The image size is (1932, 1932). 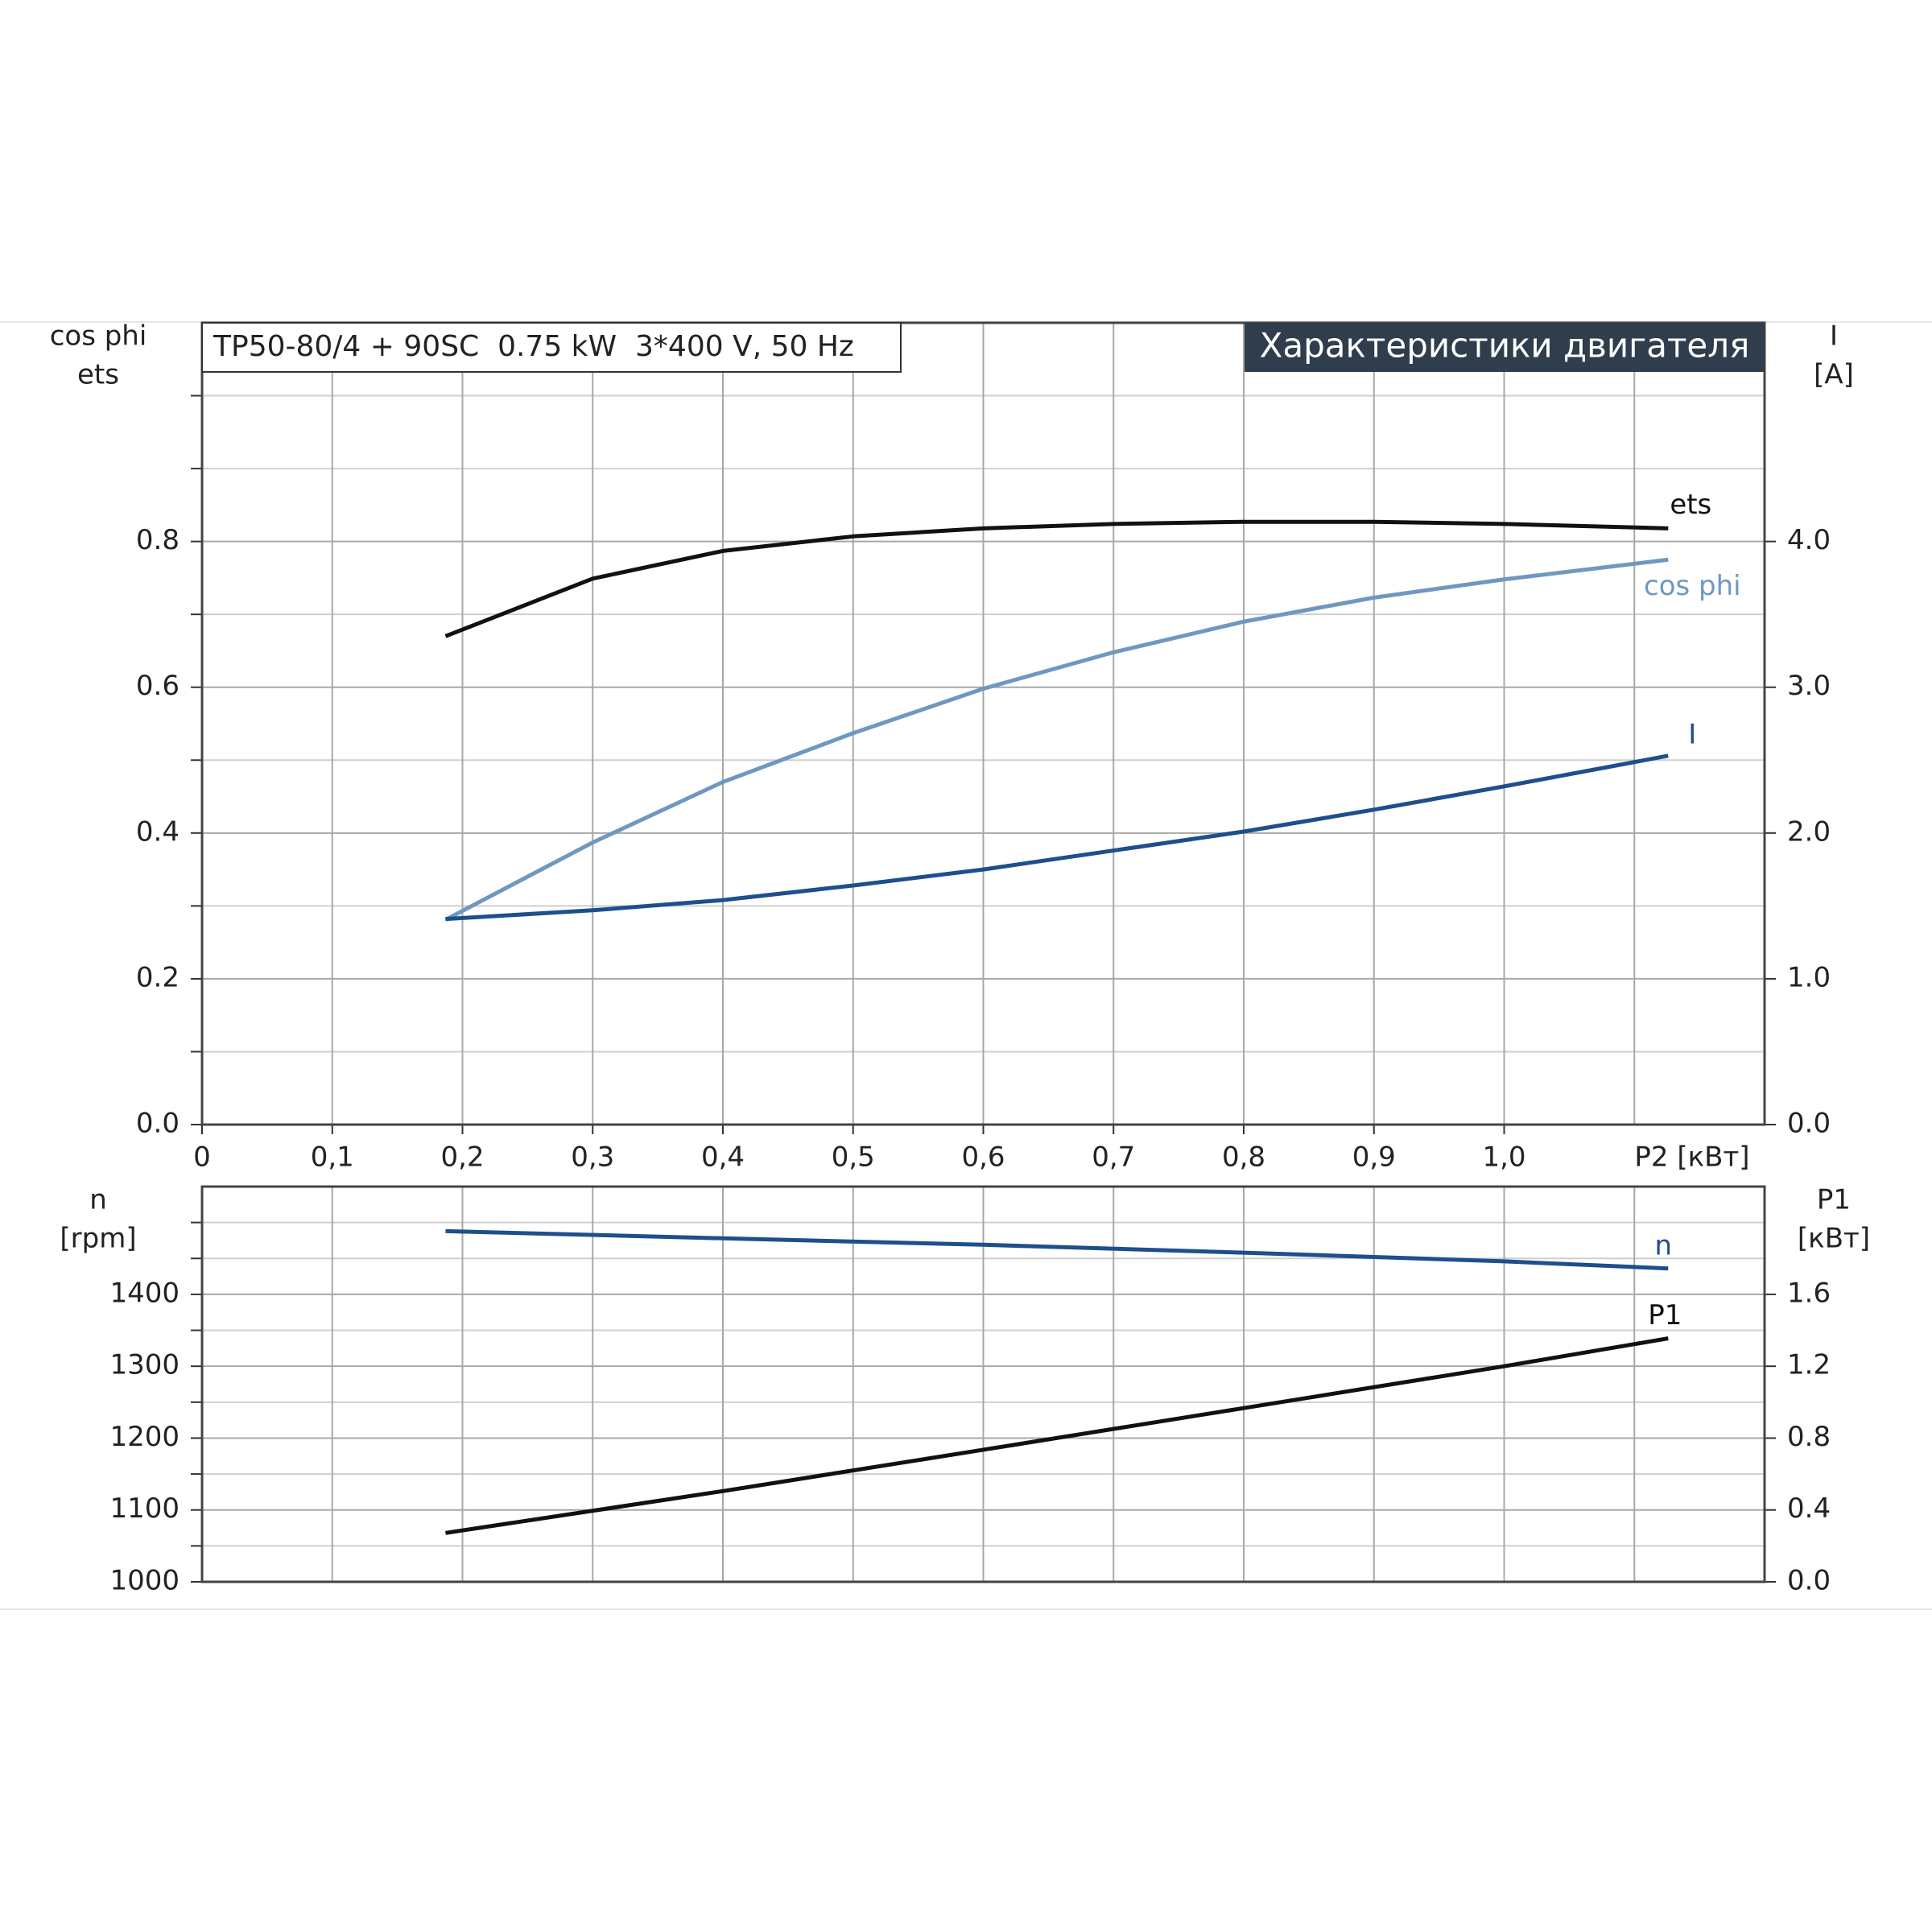 I want to click on title-box, so click(x=551, y=347).